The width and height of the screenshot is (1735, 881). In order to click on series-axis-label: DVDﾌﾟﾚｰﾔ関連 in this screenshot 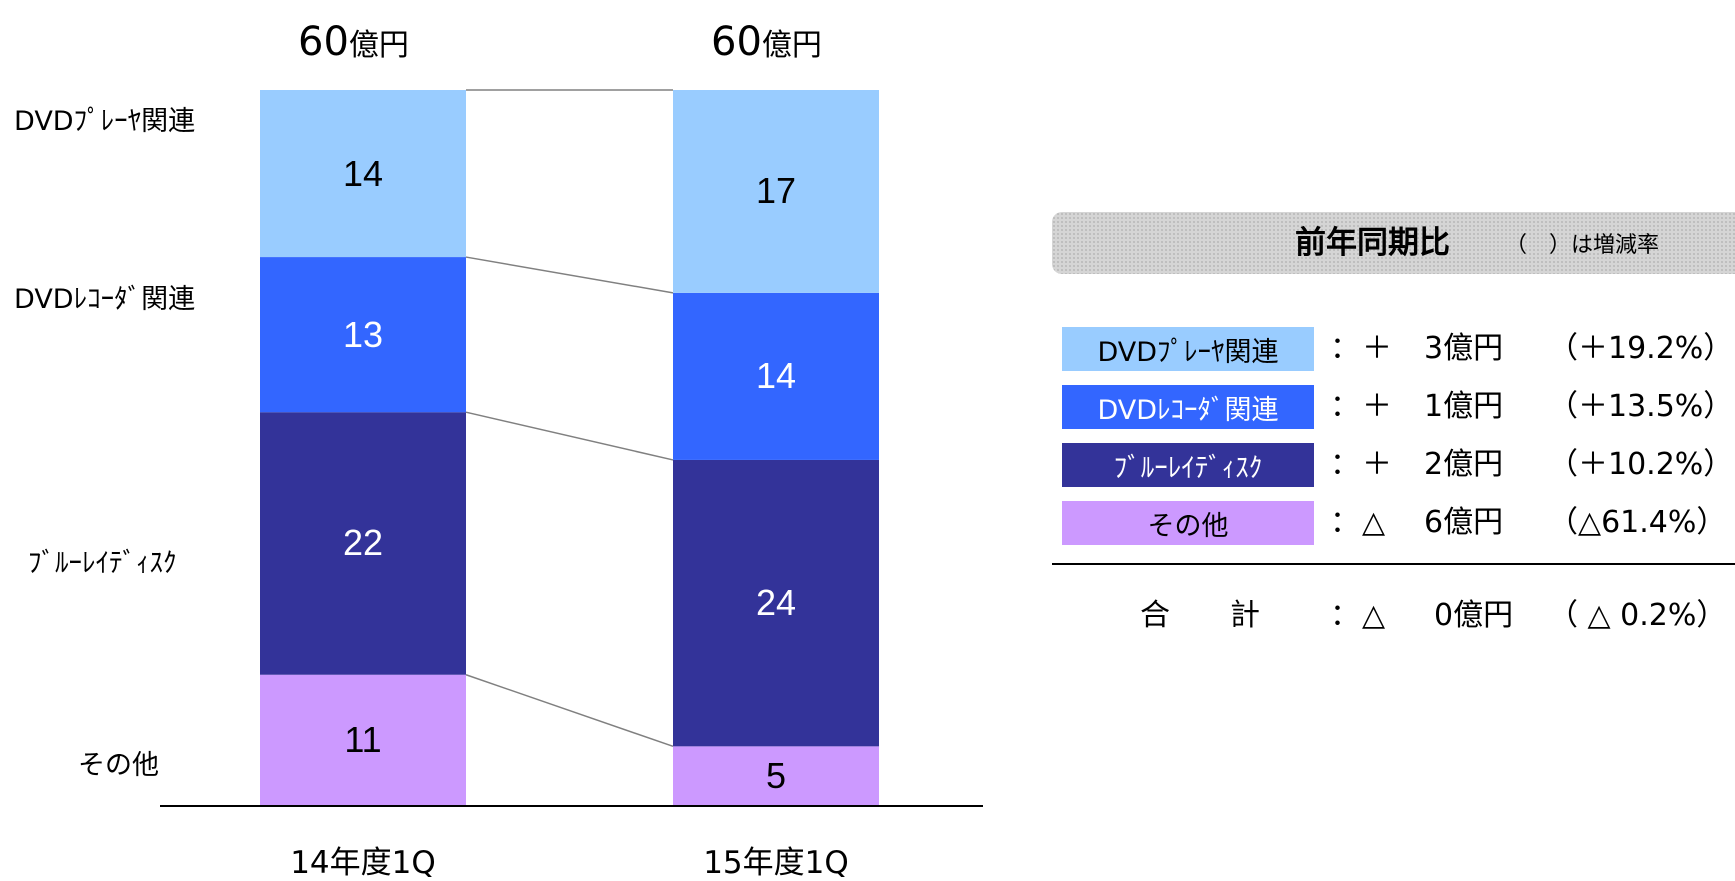, I will do `click(105, 121)`.